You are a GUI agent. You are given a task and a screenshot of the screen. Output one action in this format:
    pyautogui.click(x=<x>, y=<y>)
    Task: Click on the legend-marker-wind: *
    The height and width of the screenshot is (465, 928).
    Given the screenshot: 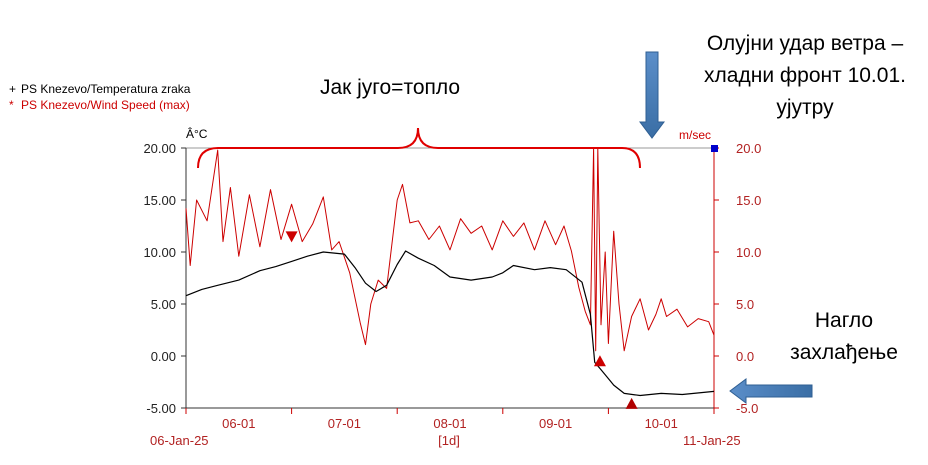 What is the action you would take?
    pyautogui.click(x=11, y=105)
    